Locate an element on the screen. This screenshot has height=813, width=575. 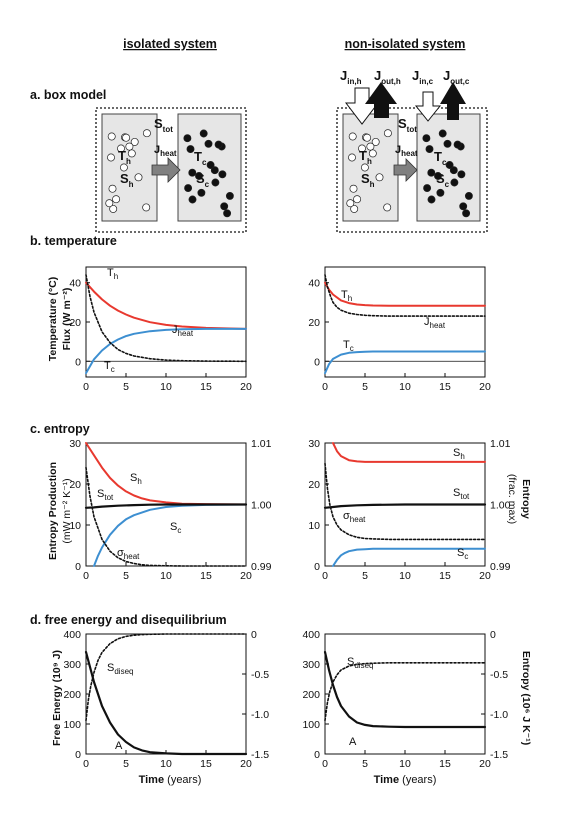
y-tick-label: 20 is located at coordinates (75, 485).